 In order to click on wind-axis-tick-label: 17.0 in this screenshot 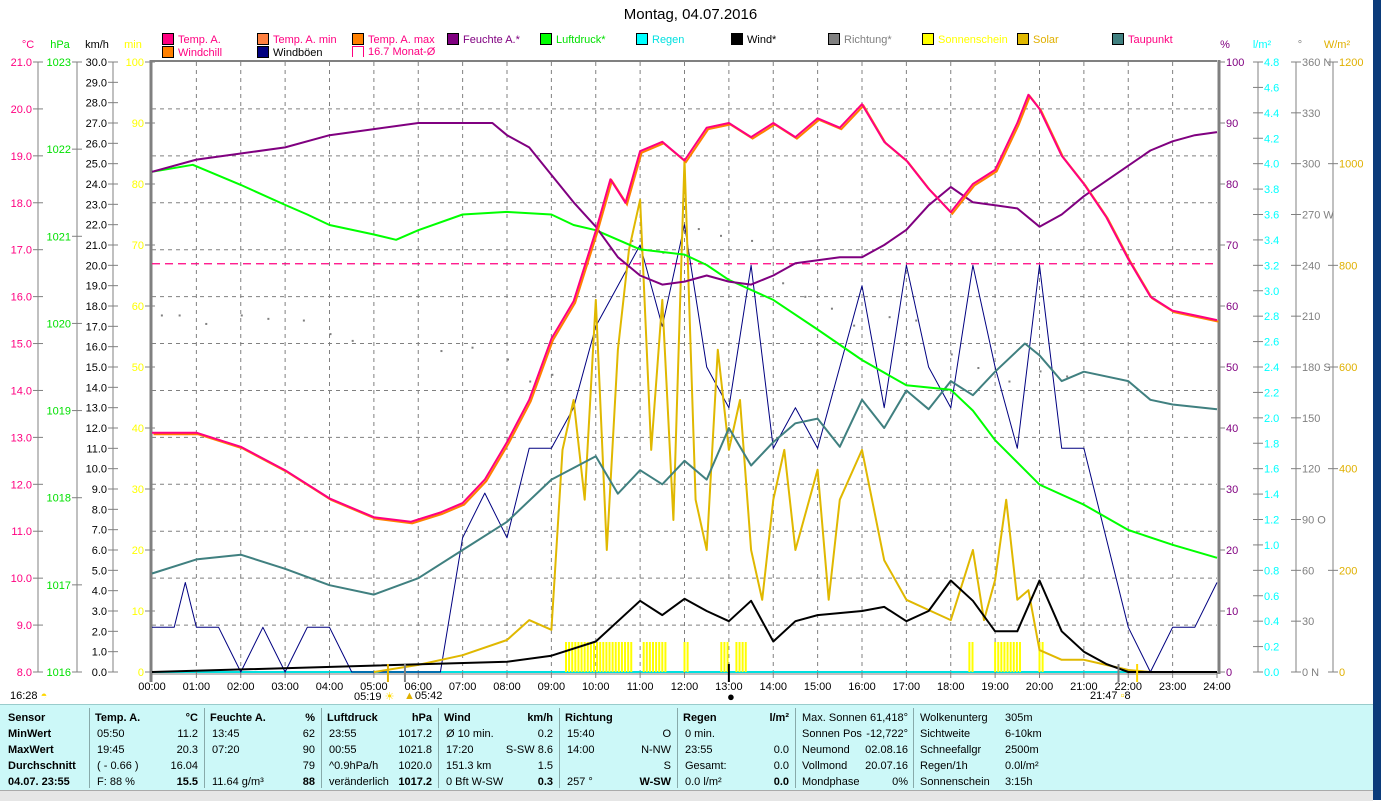, I will do `click(96, 327)`.